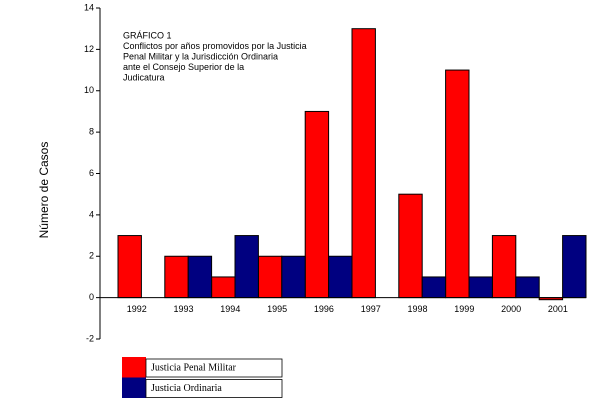 The image size is (595, 402). I want to click on y-tick-label: 14, so click(89, 7).